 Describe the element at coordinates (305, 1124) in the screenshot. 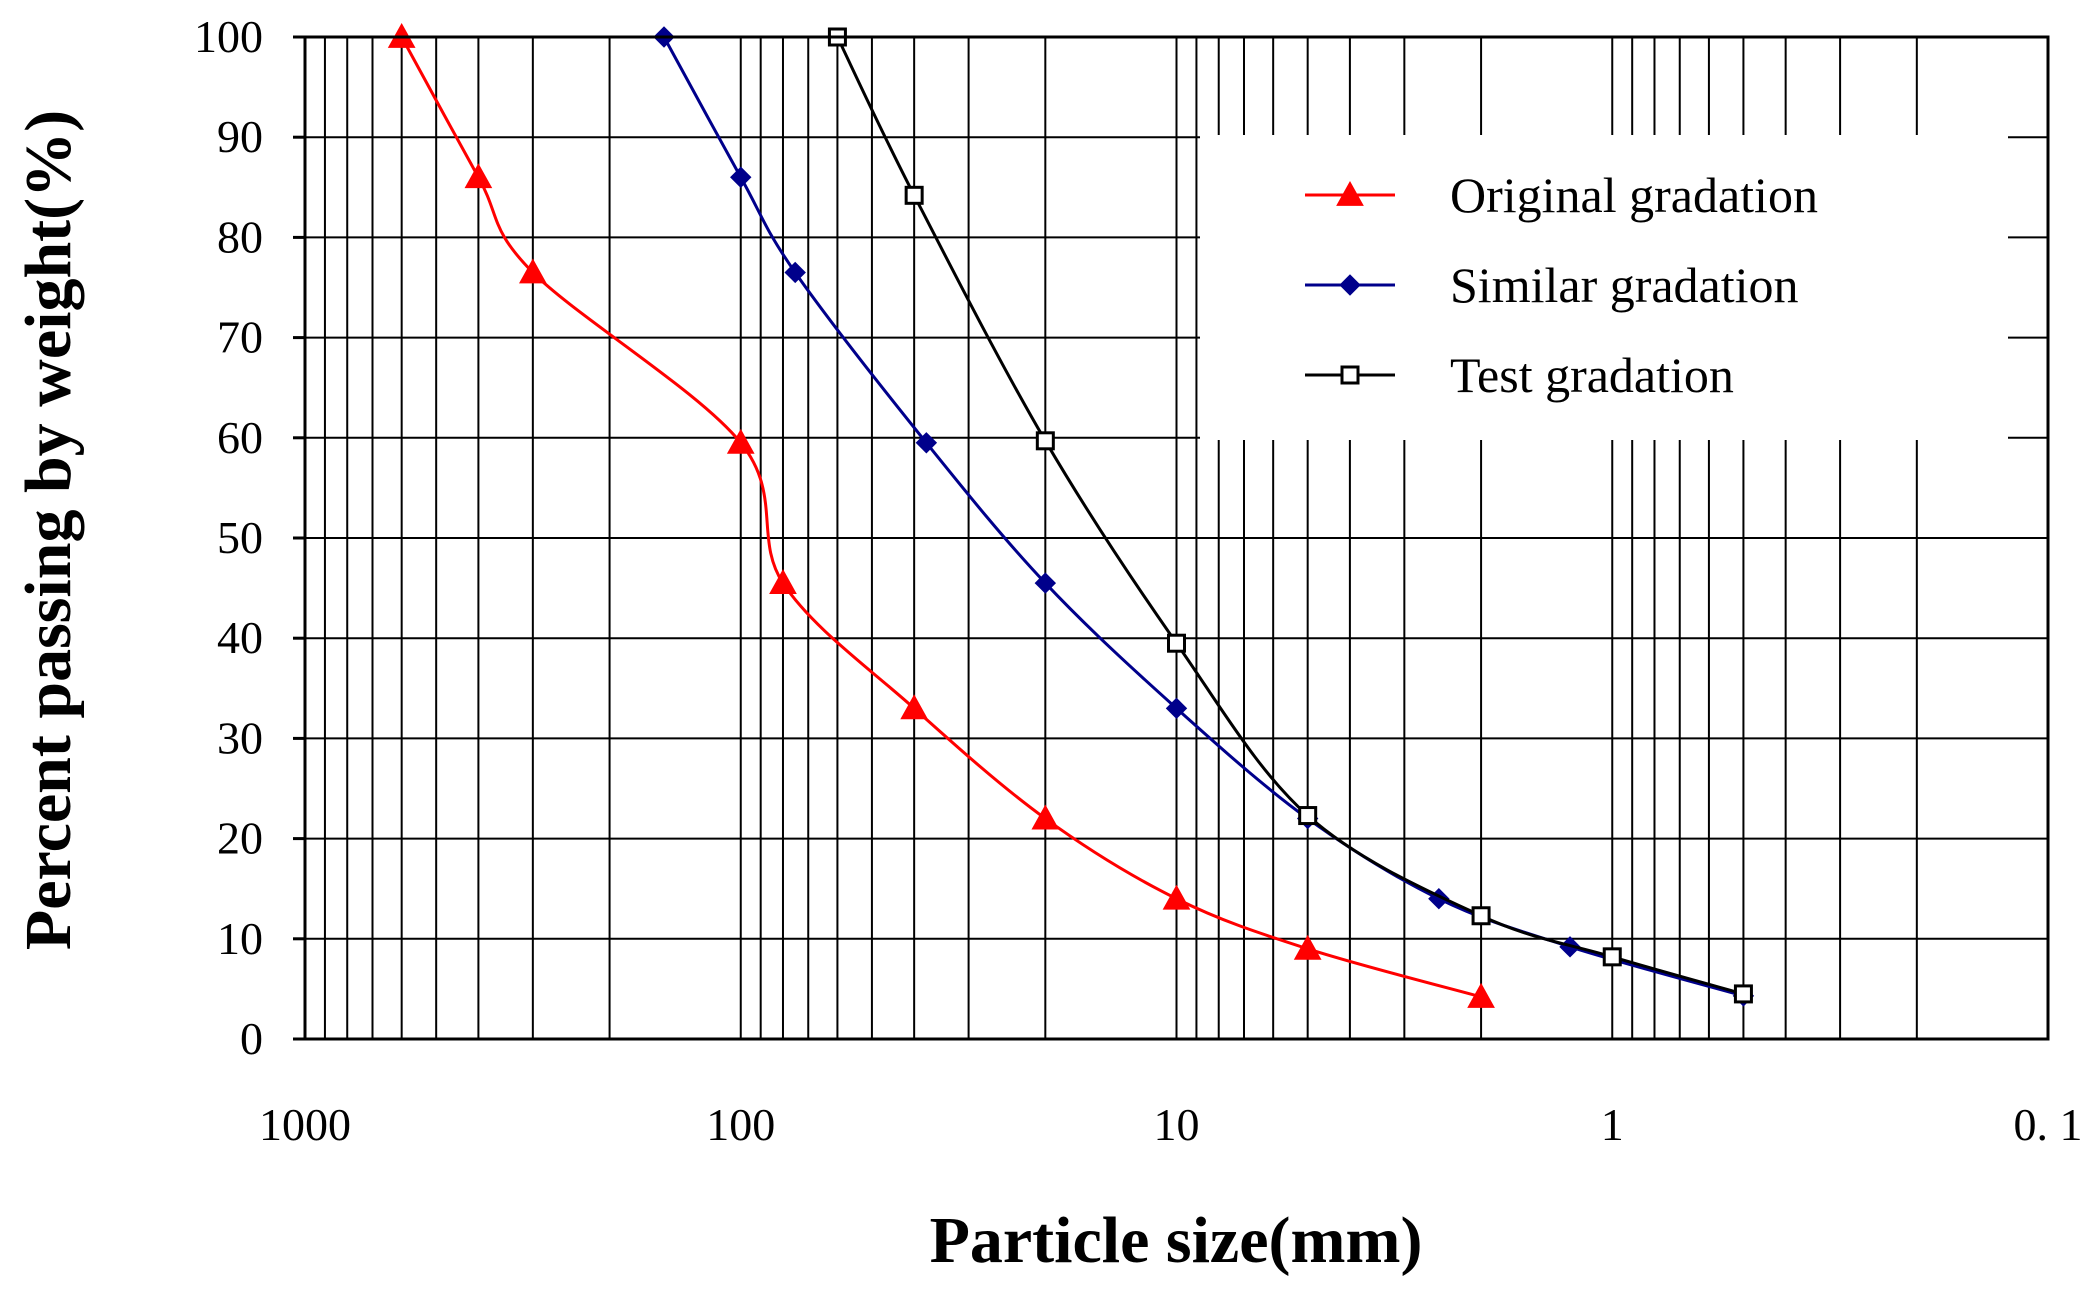

I see `x-tick-label: 1000` at that location.